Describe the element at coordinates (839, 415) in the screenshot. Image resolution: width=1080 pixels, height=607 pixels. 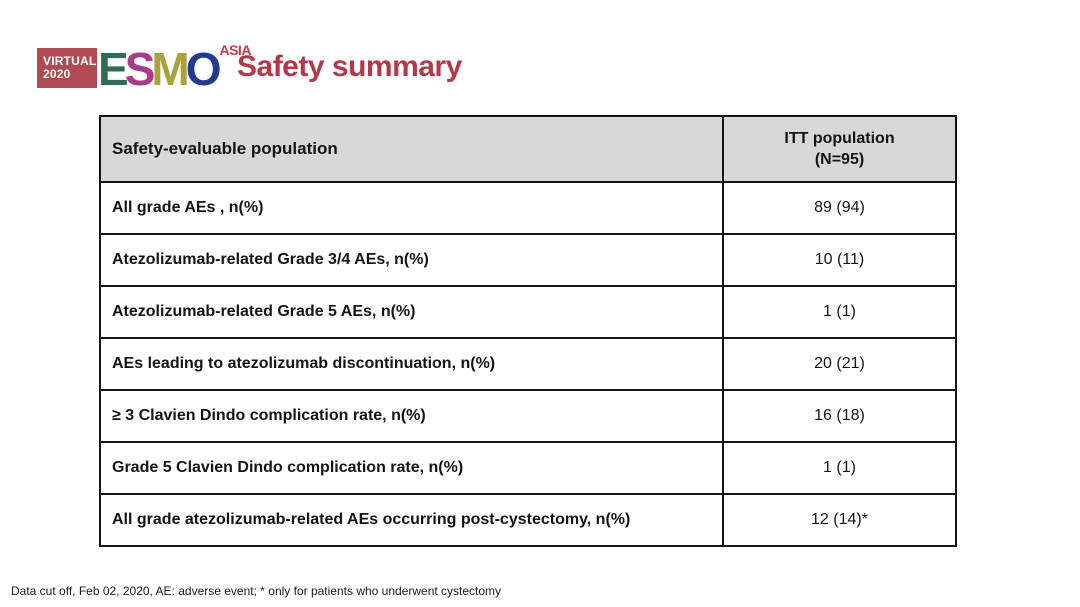
I see `row-value: 16 (18)` at that location.